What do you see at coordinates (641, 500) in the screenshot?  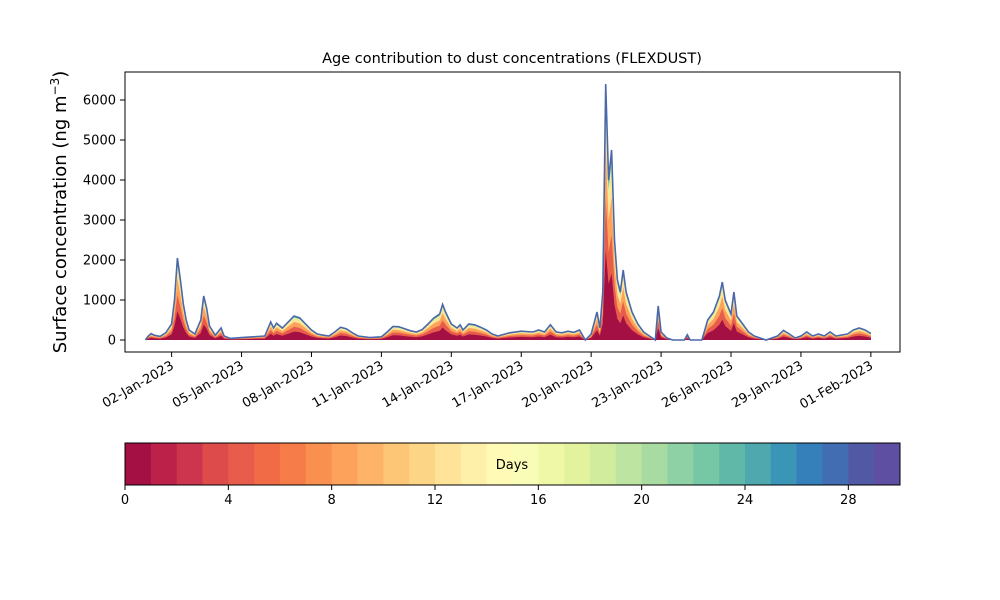 I see `colorbar-tick-label: 20` at bounding box center [641, 500].